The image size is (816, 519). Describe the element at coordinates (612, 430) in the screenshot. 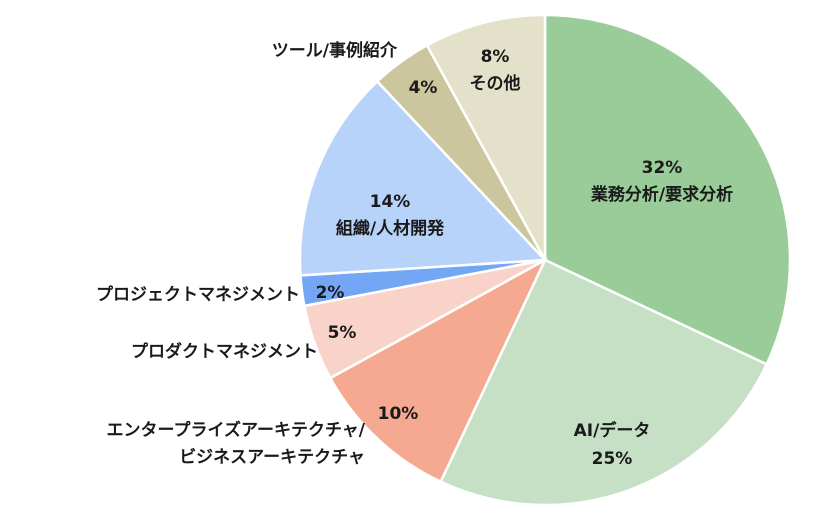

I see `slice-category-label: AI/データ` at that location.